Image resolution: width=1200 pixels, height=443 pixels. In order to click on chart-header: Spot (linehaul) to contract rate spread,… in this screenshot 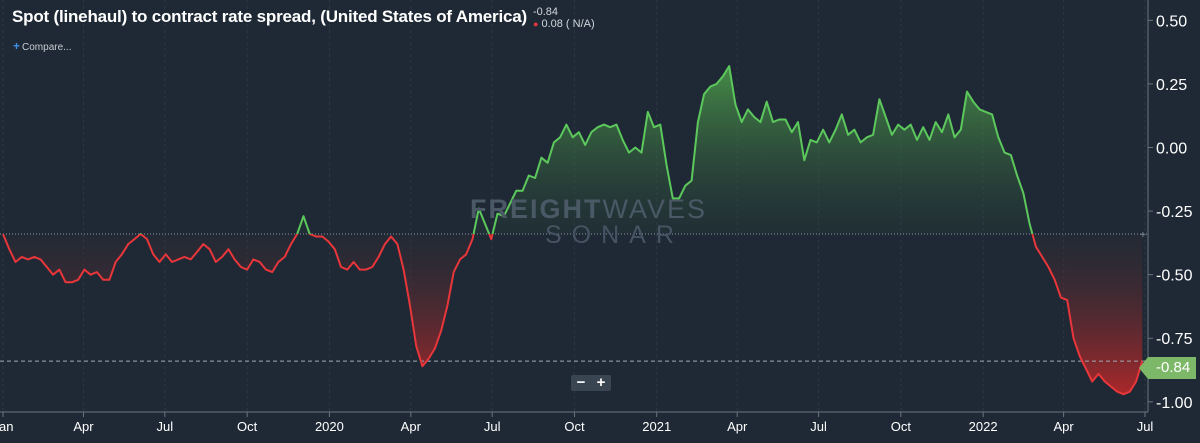, I will do `click(303, 18)`.